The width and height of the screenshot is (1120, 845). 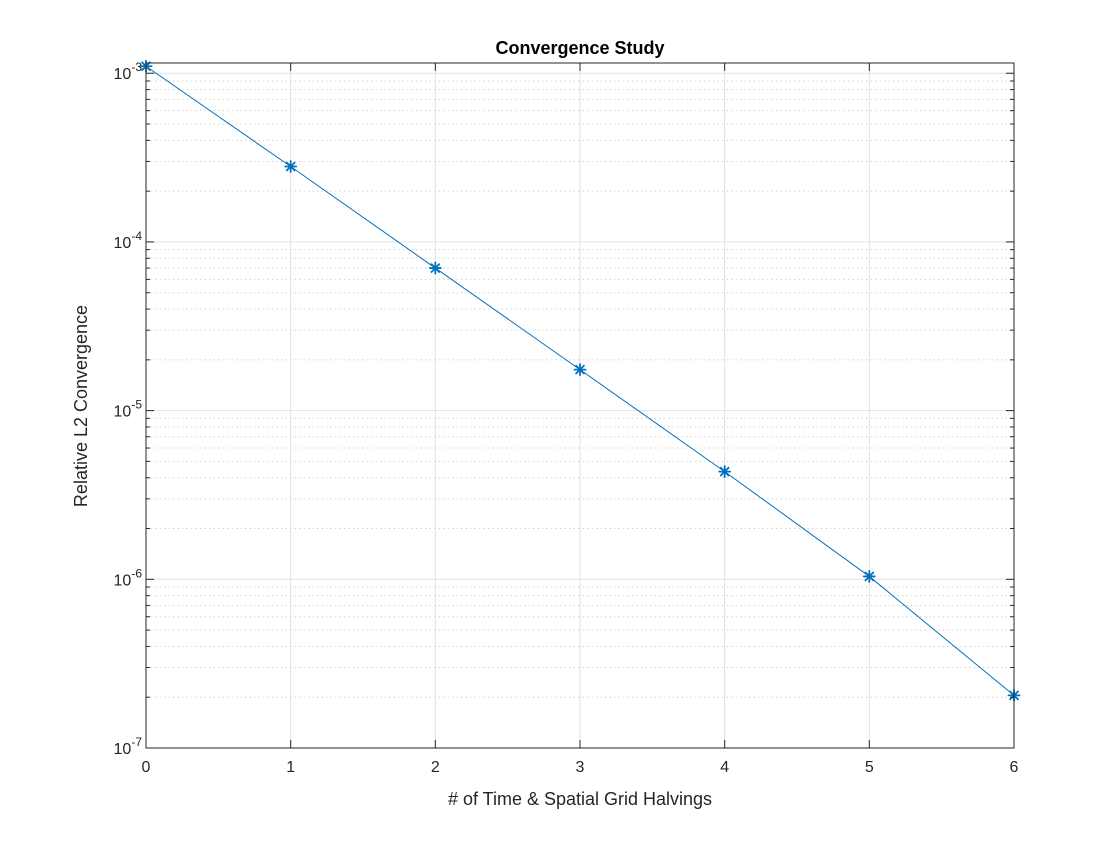 I want to click on x-tick-label: 6, so click(x=1014, y=767).